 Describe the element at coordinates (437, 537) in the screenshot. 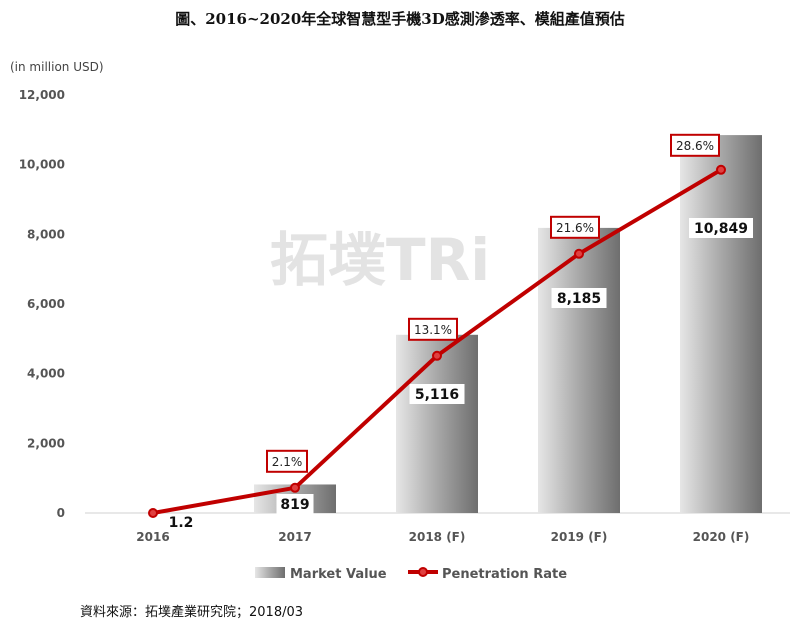

I see `x-tick-label: 2018 (F)` at that location.